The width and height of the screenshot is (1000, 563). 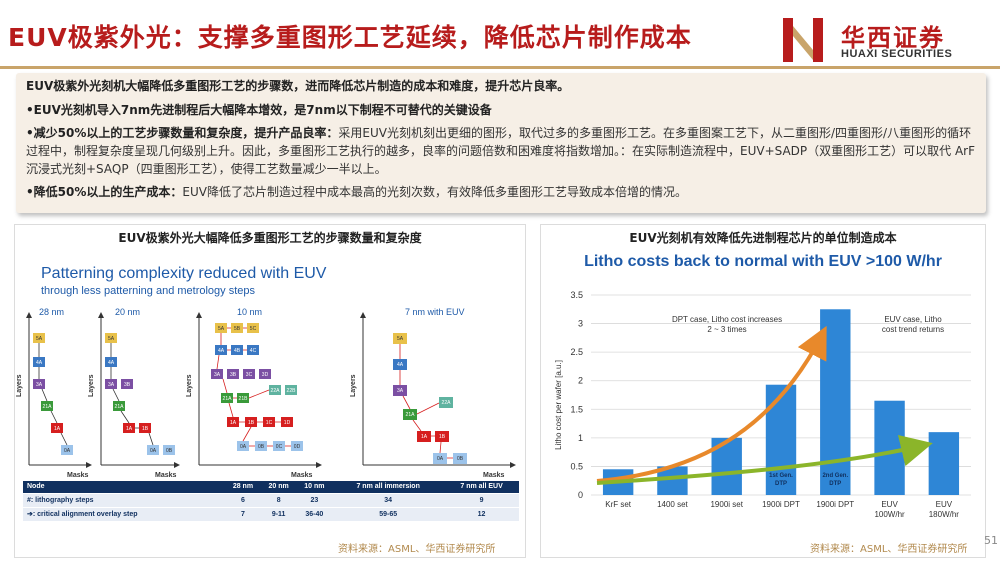 What do you see at coordinates (726, 504) in the screenshot?
I see `x-tick-label: 1900i set` at bounding box center [726, 504].